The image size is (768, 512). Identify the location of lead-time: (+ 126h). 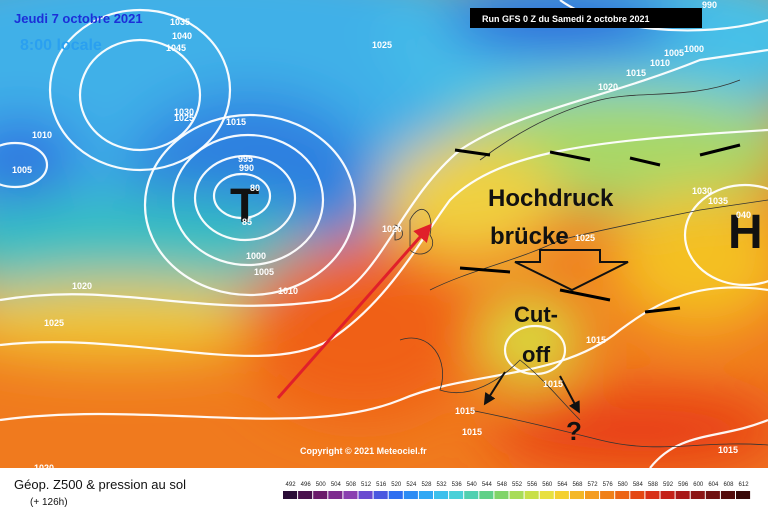
(49, 502).